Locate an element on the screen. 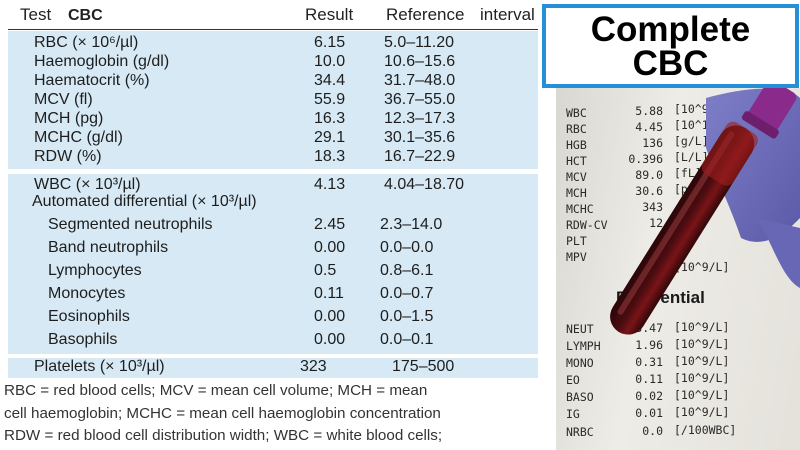  row-result: 55.9 is located at coordinates (330, 99).